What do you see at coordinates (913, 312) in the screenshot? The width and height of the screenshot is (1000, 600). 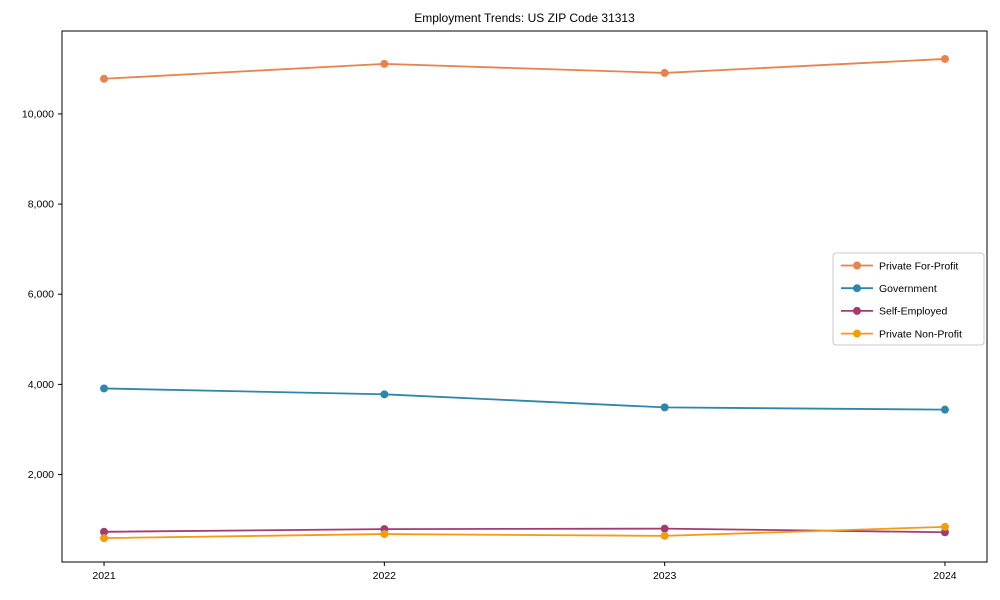 I see `legend-label: Self-Employed` at bounding box center [913, 312].